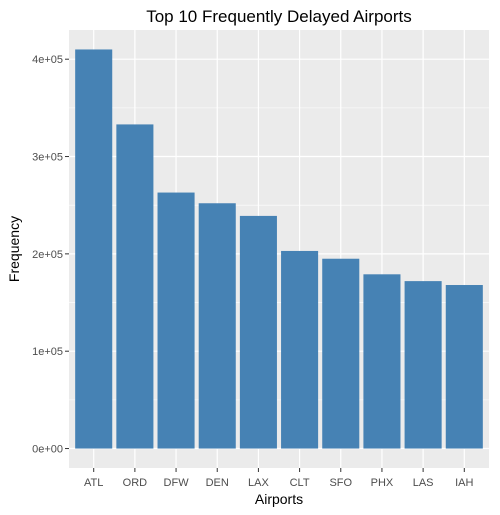 This screenshot has height=515, width=500. Describe the element at coordinates (382, 483) in the screenshot. I see `x-tick-label: PHX` at that location.